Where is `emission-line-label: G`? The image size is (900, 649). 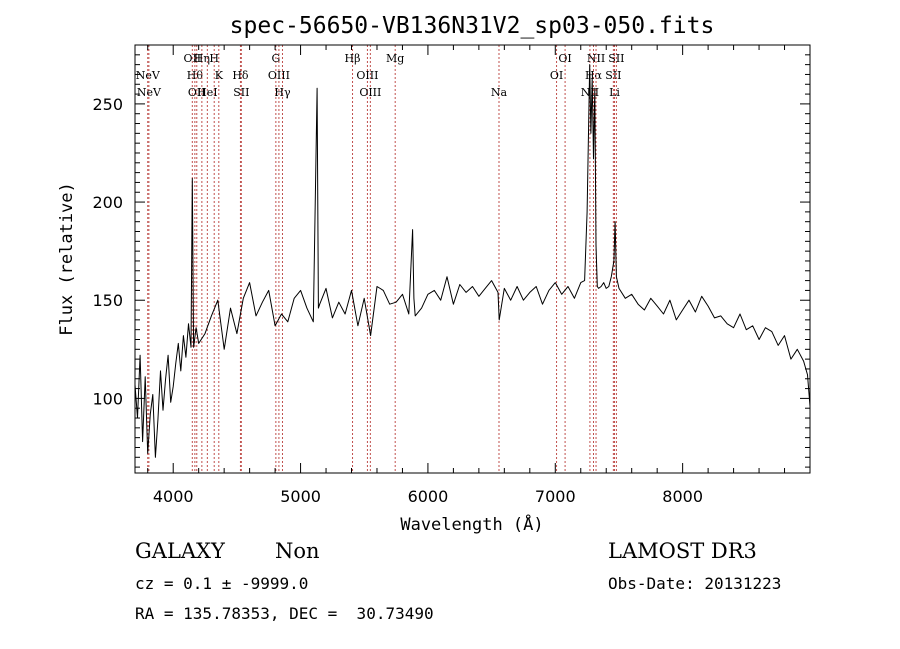
emission-line-label: G is located at coordinates (275, 58).